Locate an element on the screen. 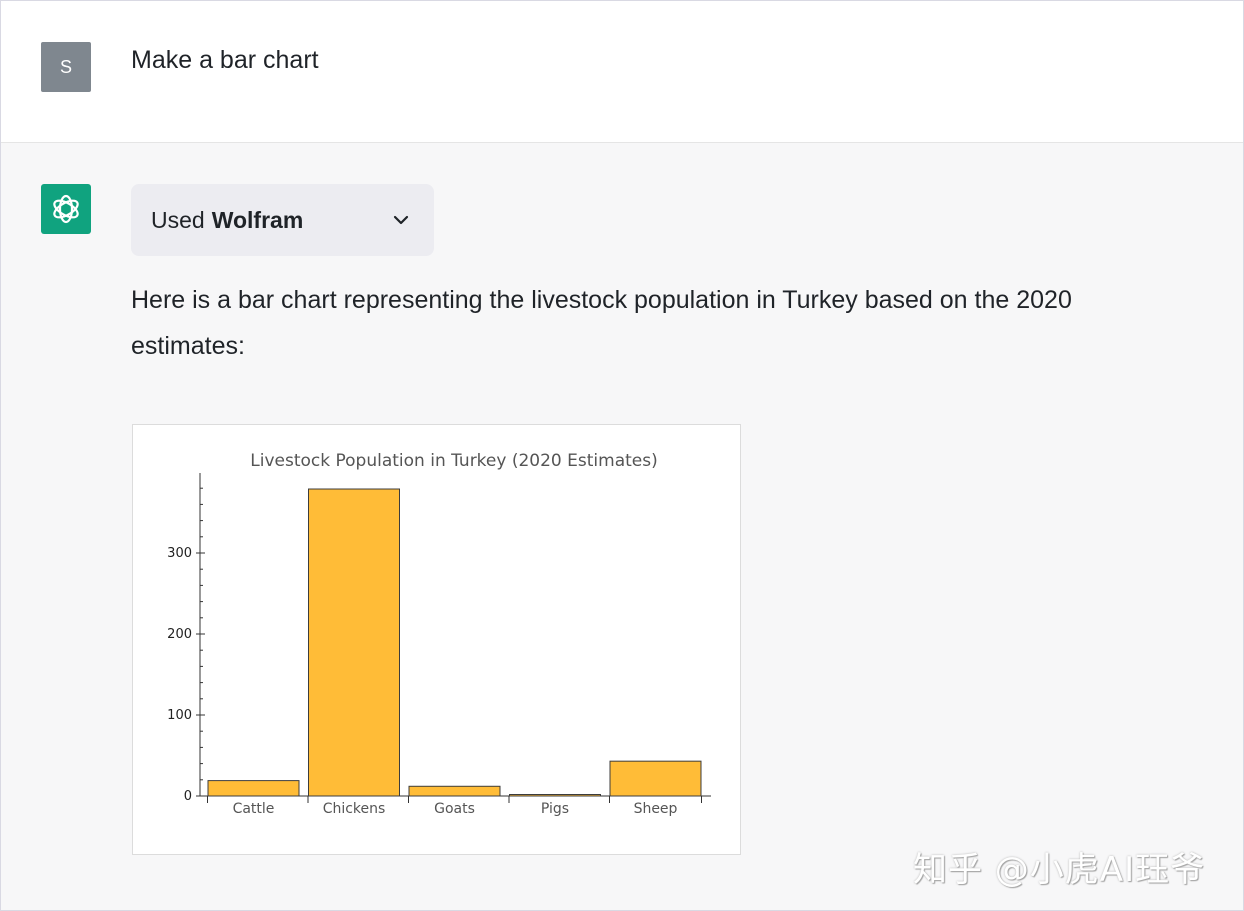 The width and height of the screenshot is (1244, 911). assistant-avatar is located at coordinates (66, 209).